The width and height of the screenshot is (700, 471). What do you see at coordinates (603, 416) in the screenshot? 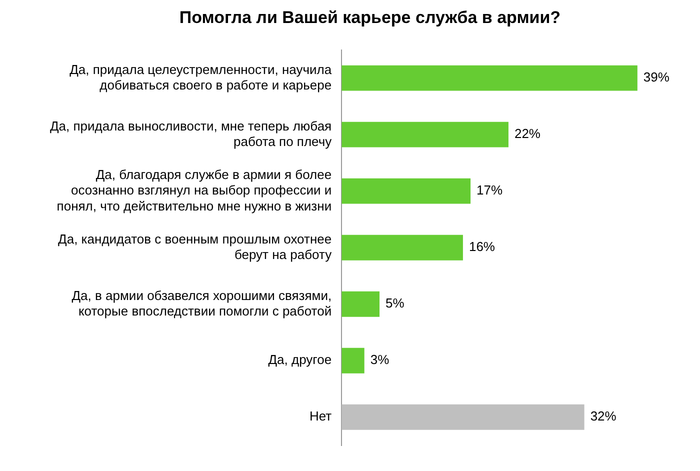
I see `data-label: 32%` at bounding box center [603, 416].